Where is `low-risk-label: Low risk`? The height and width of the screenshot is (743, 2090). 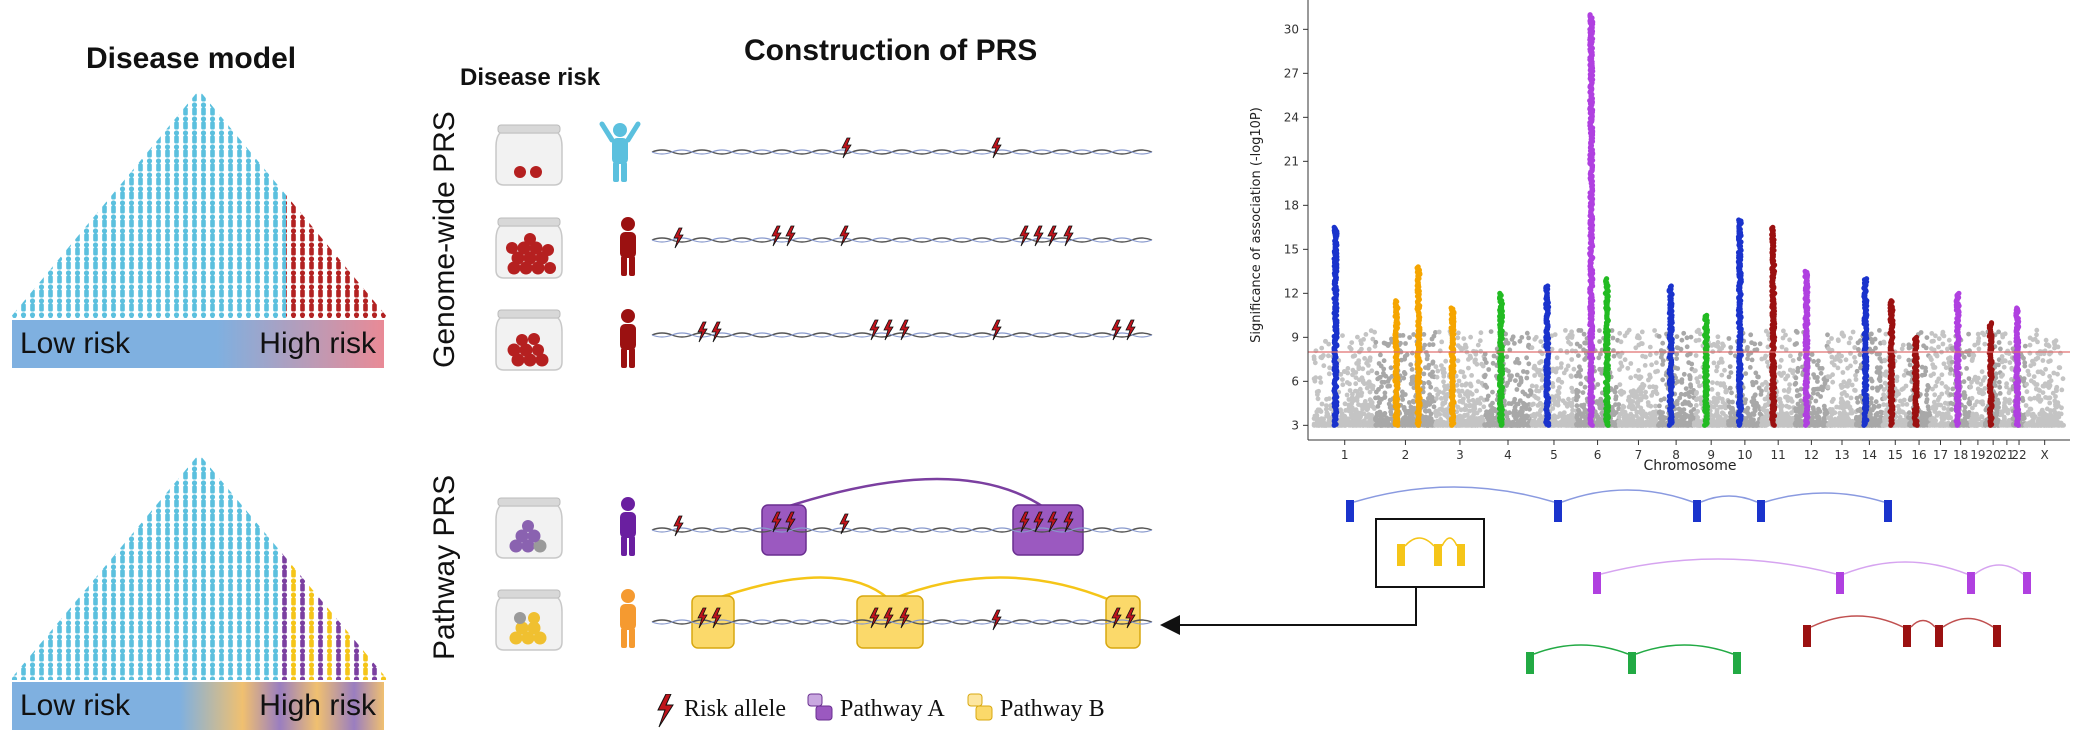 low-risk-label: Low risk is located at coordinates (75, 343).